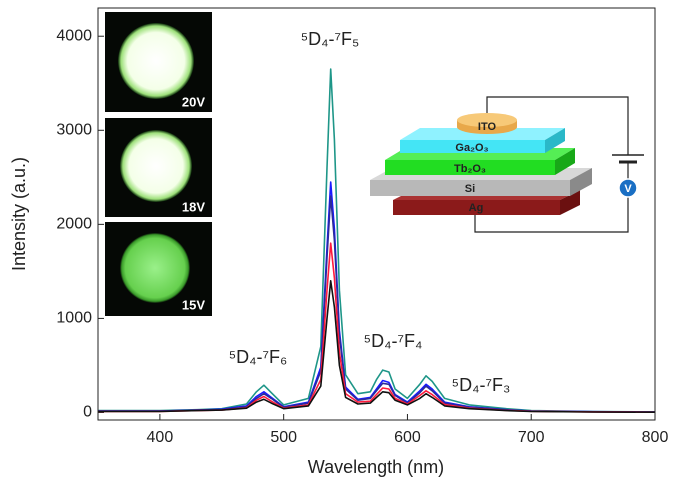  What do you see at coordinates (258, 357) in the screenshot?
I see `annotation: ⁵D₄-⁷F₆` at bounding box center [258, 357].